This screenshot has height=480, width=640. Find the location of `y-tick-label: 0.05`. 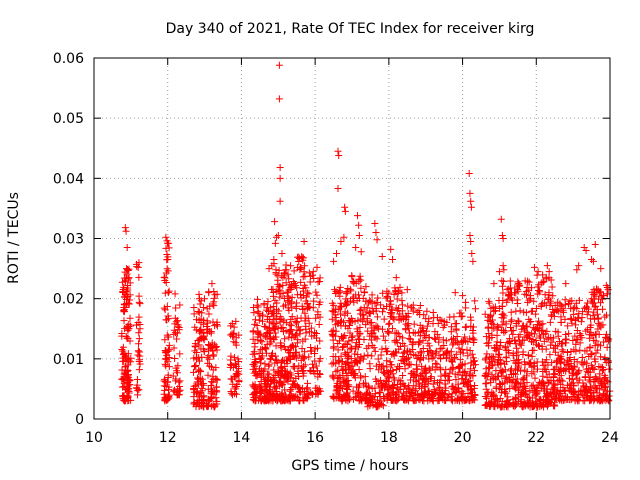

y-tick-label: 0.05 is located at coordinates (68, 119).